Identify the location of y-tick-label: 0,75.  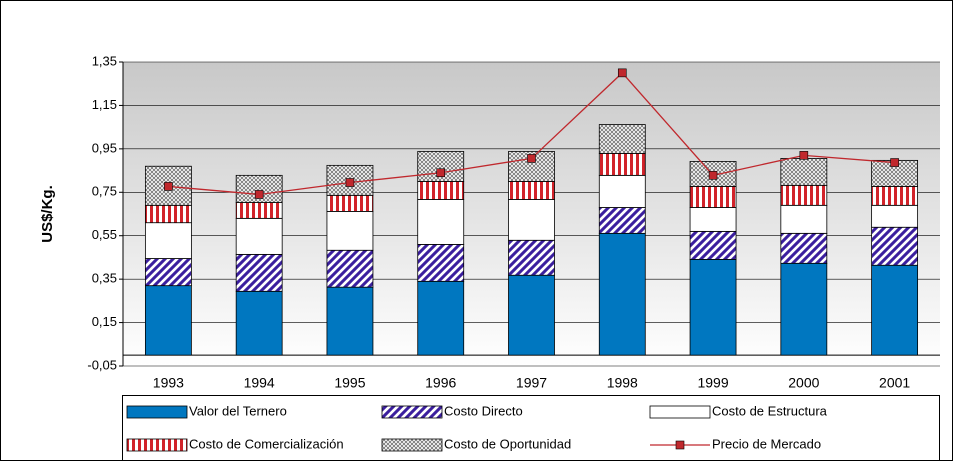
(104, 191).